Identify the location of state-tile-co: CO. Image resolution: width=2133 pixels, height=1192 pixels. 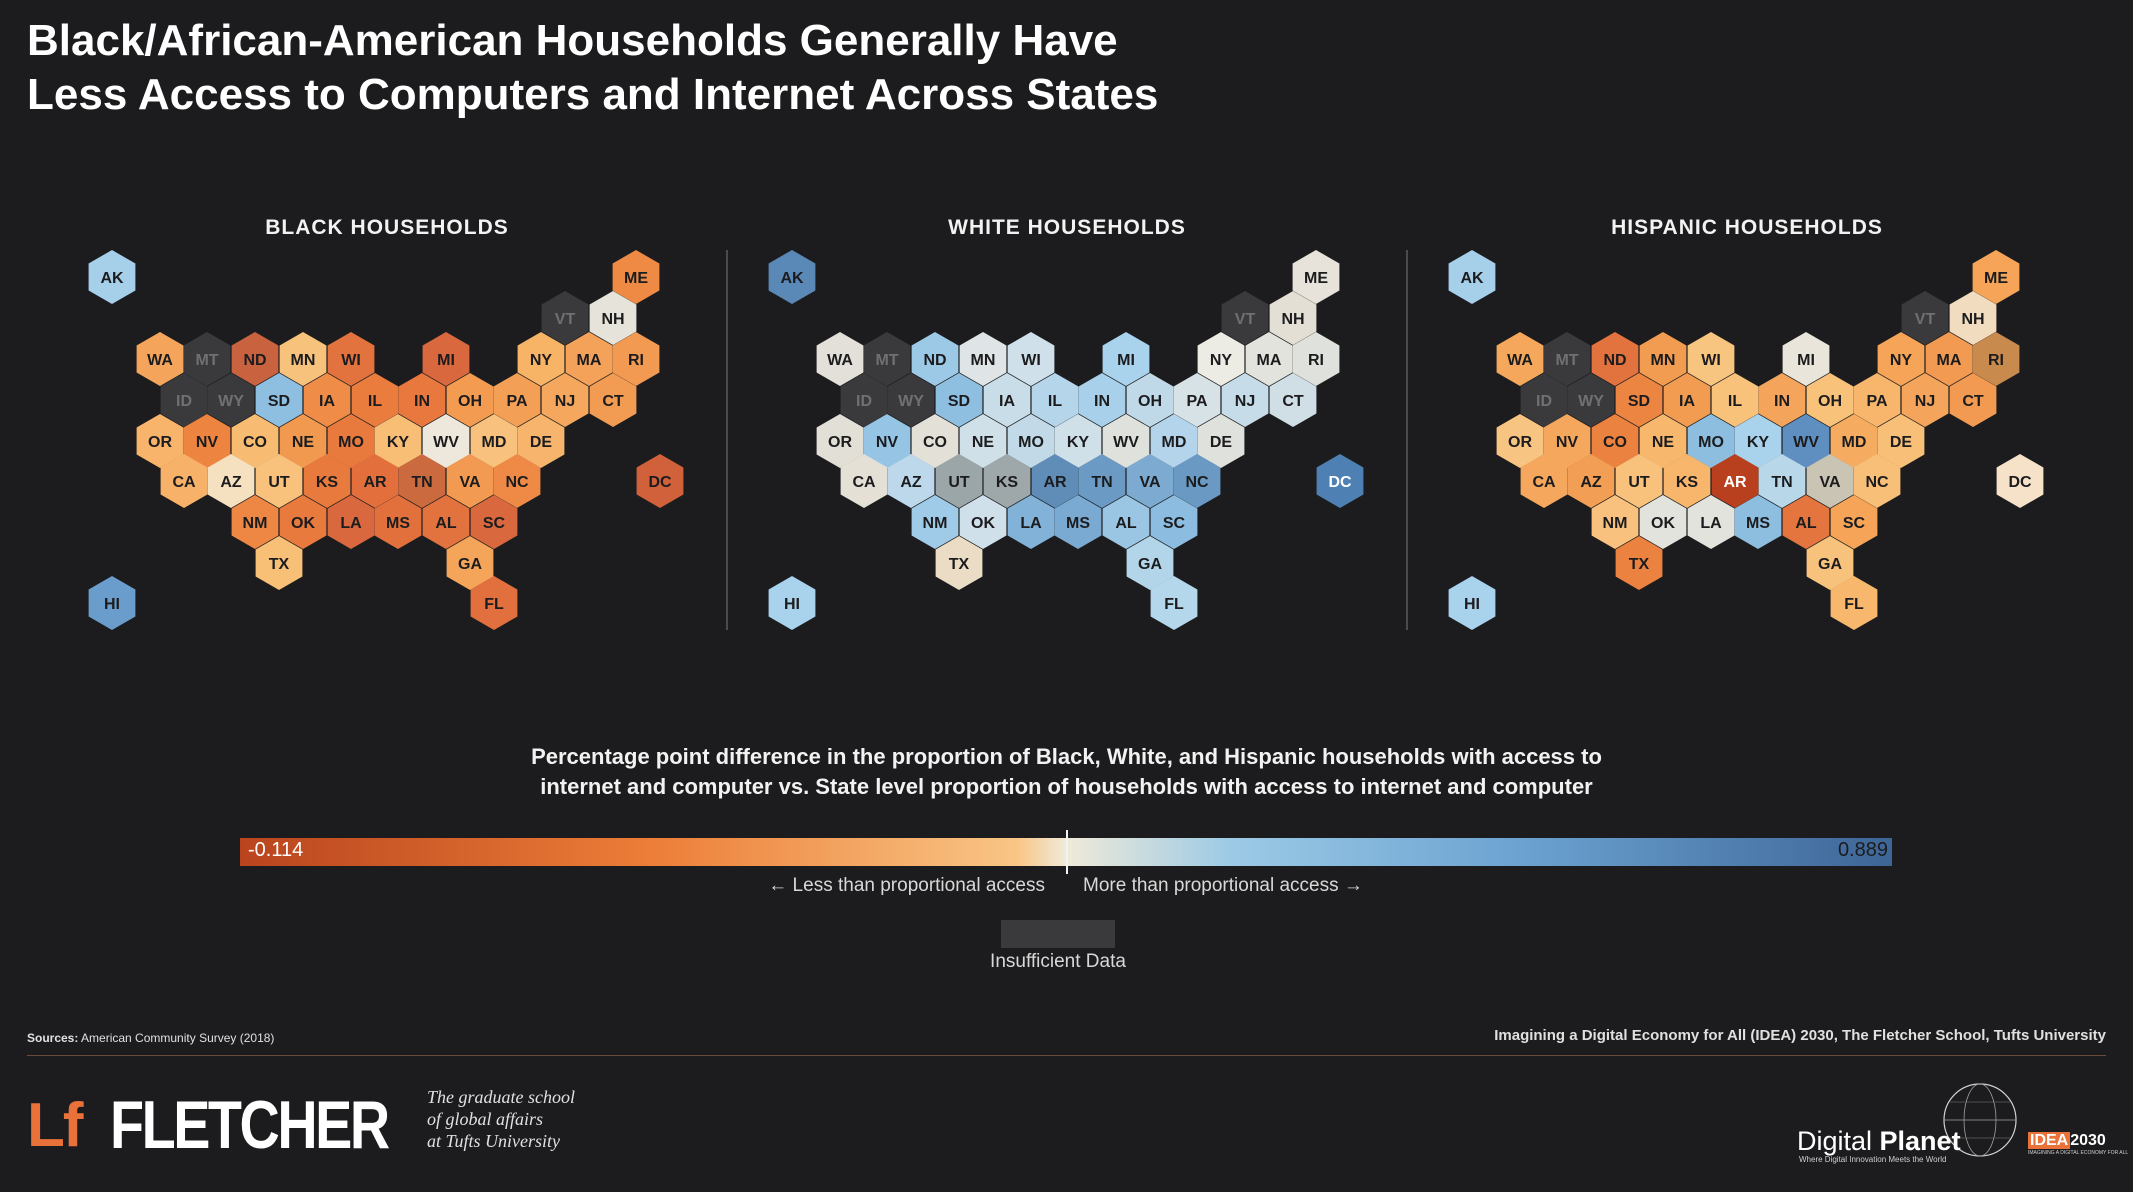
(1615, 441).